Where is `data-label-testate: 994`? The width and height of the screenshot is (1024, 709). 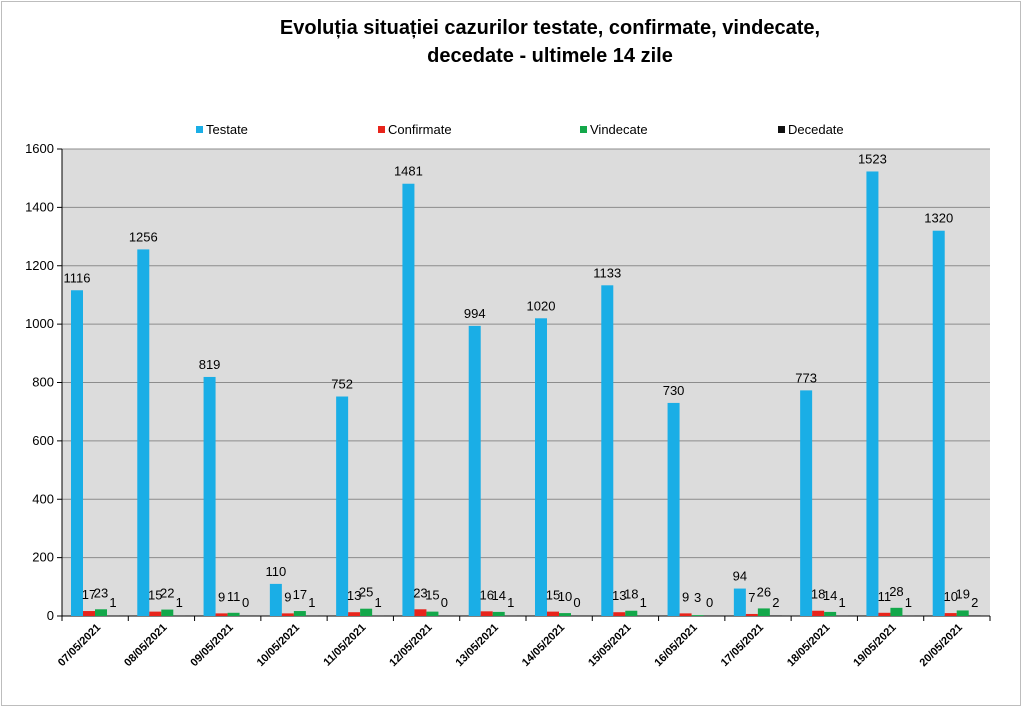
data-label-testate: 994 is located at coordinates (475, 313).